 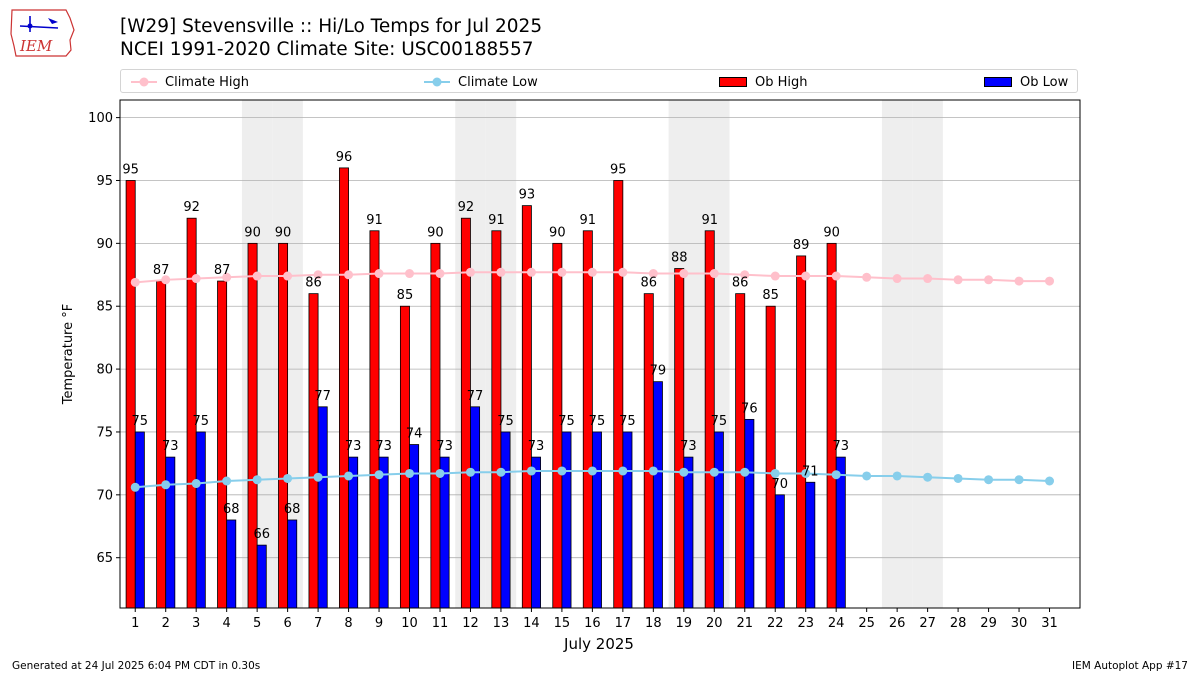 What do you see at coordinates (344, 157) in the screenshot?
I see `ob-high-label: 96` at bounding box center [344, 157].